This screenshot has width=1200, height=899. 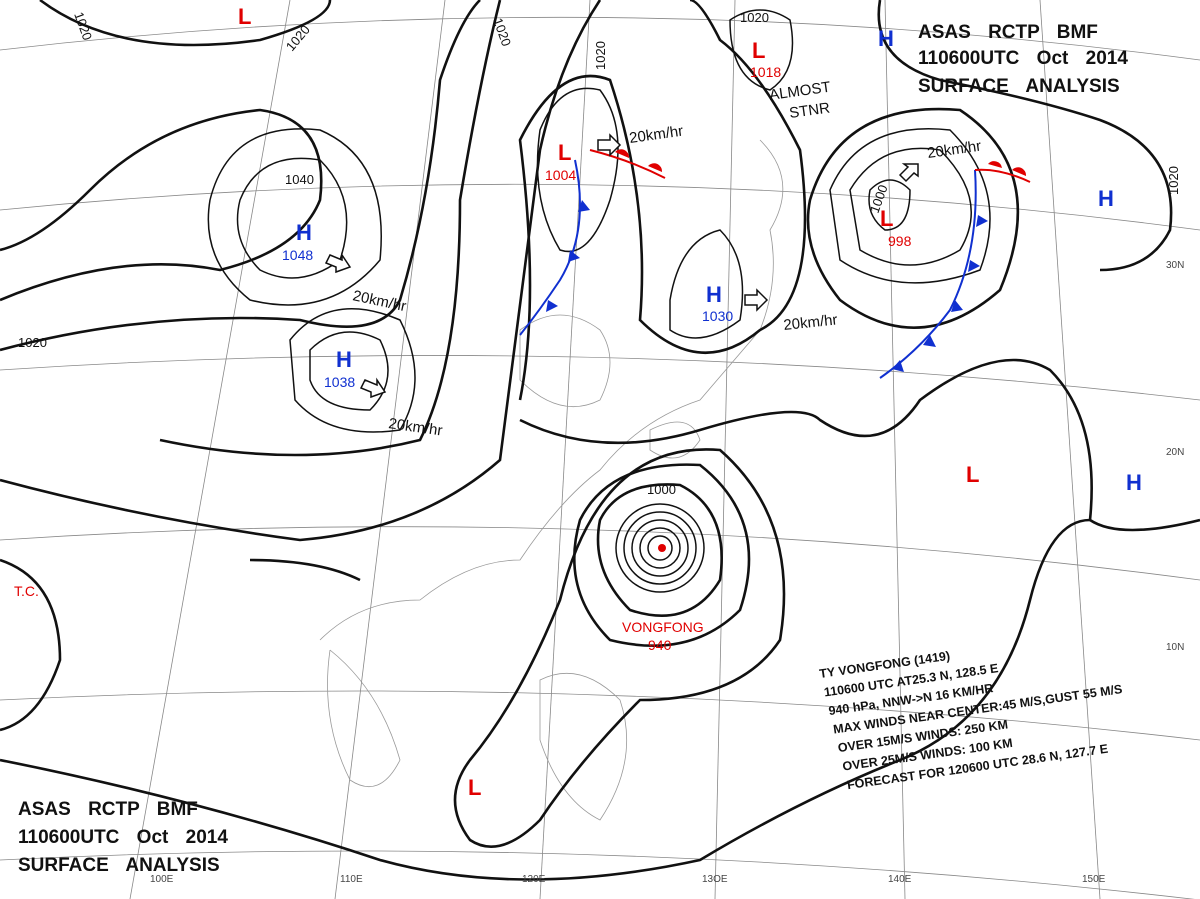 I want to click on isobar-label: 1040, so click(x=299, y=179).